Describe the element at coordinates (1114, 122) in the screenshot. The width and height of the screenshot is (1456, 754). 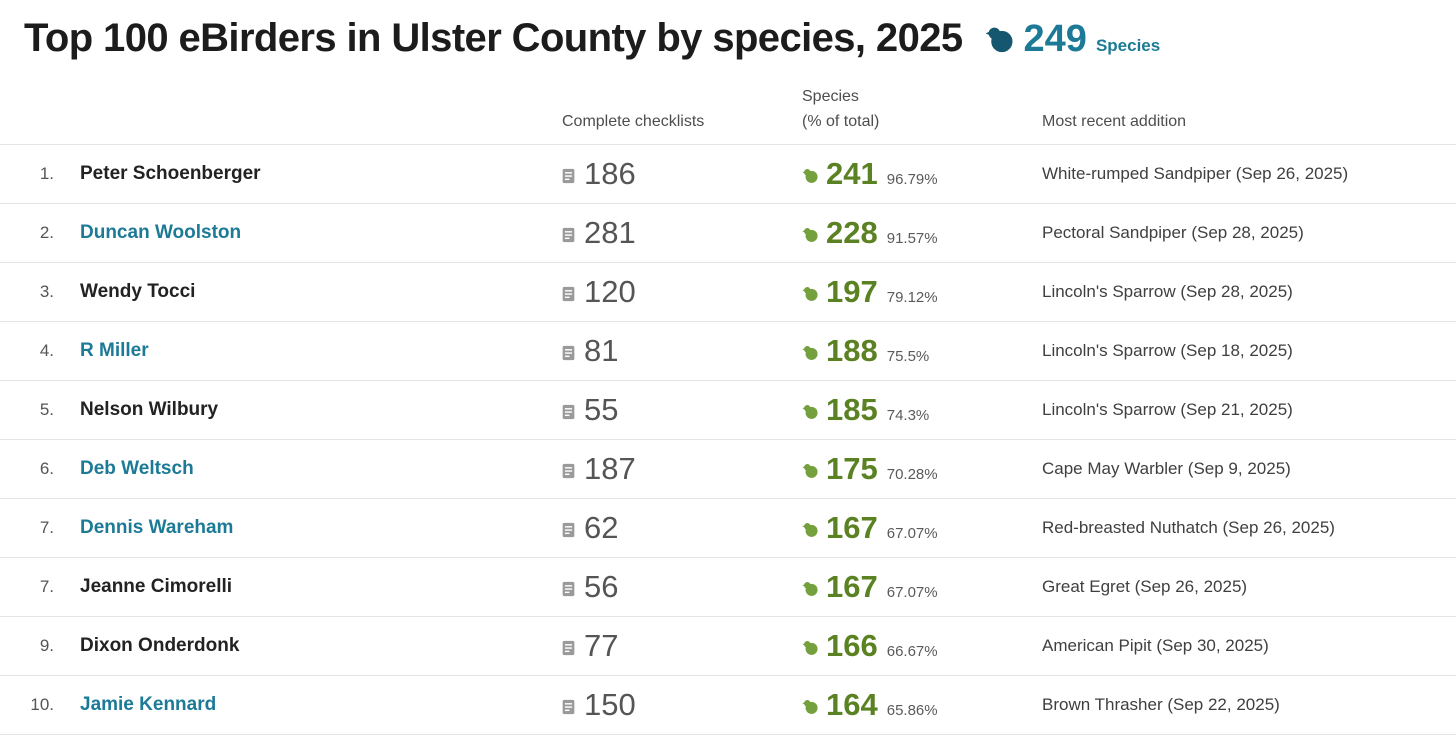
I see `column-header-recent: Most recent addition` at that location.